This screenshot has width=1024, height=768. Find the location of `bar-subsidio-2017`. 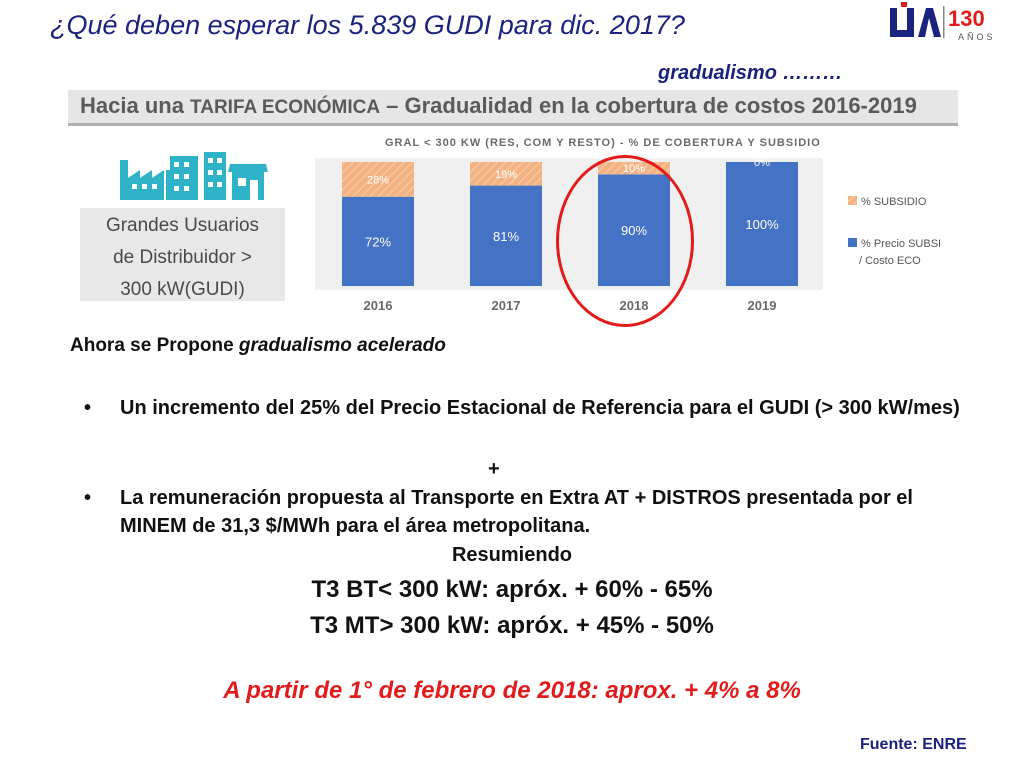

bar-subsidio-2017 is located at coordinates (506, 174).